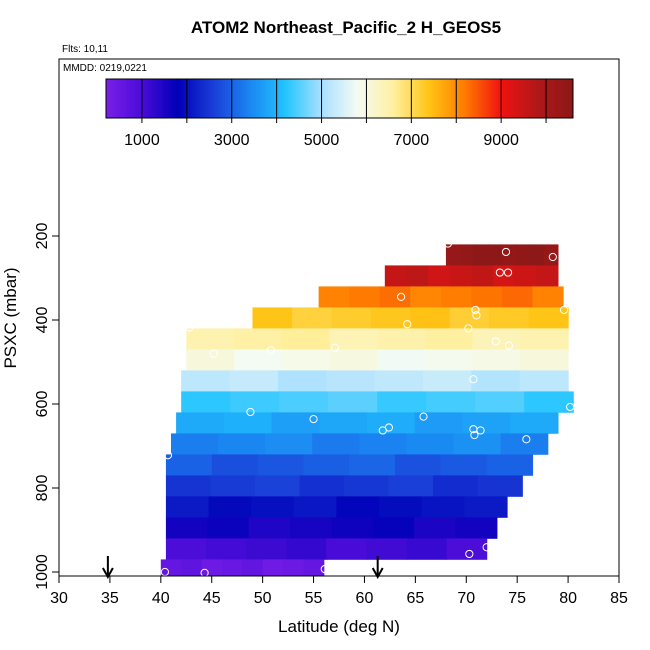 Image resolution: width=650 pixels, height=650 pixels. What do you see at coordinates (42, 404) in the screenshot?
I see `y-tick-label: 600` at bounding box center [42, 404].